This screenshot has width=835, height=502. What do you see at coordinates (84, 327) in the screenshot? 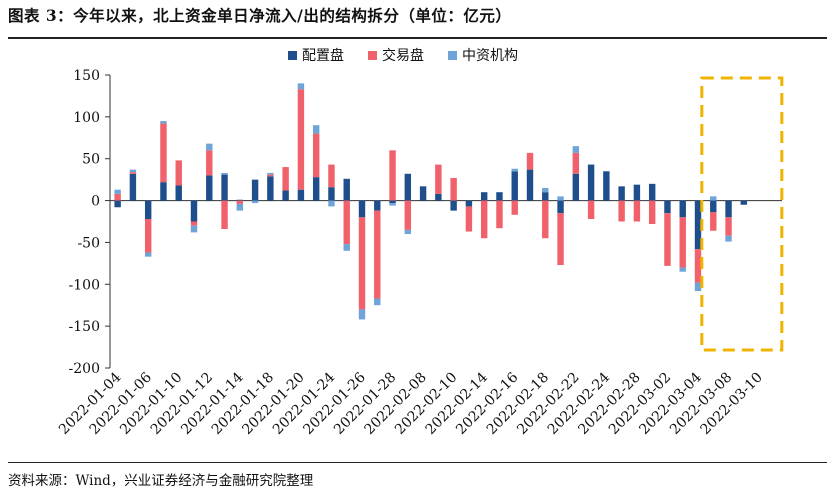
I see `y-tick-label: -150` at bounding box center [84, 327].